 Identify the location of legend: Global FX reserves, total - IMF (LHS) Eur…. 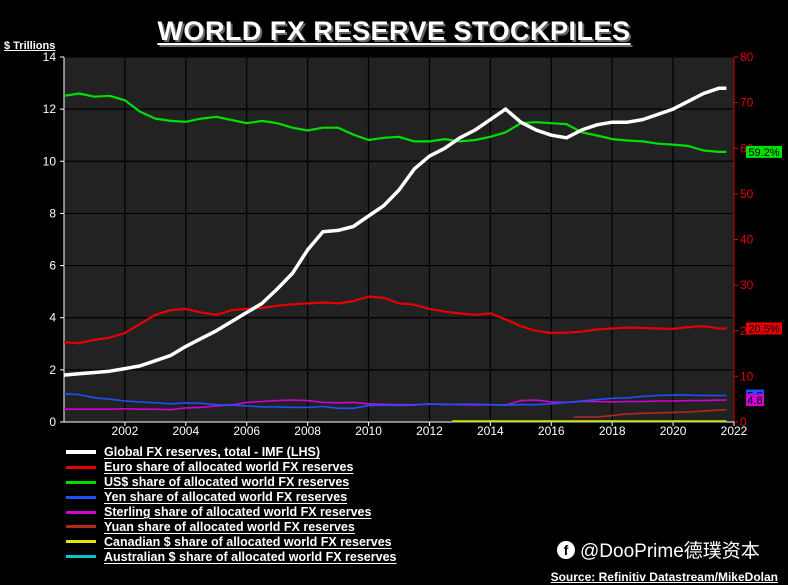
(231, 504).